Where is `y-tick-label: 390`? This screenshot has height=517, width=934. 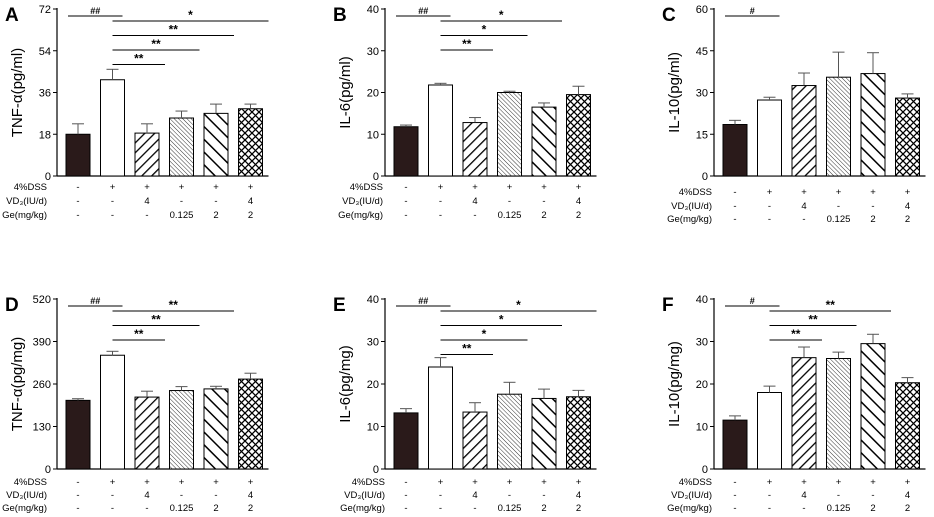
y-tick-label: 390 is located at coordinates (42, 343).